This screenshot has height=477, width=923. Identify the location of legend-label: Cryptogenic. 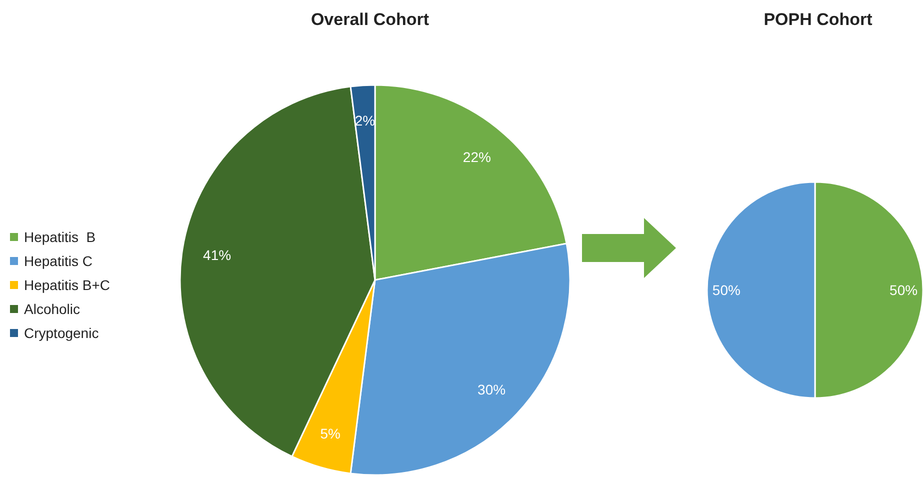
(61, 333).